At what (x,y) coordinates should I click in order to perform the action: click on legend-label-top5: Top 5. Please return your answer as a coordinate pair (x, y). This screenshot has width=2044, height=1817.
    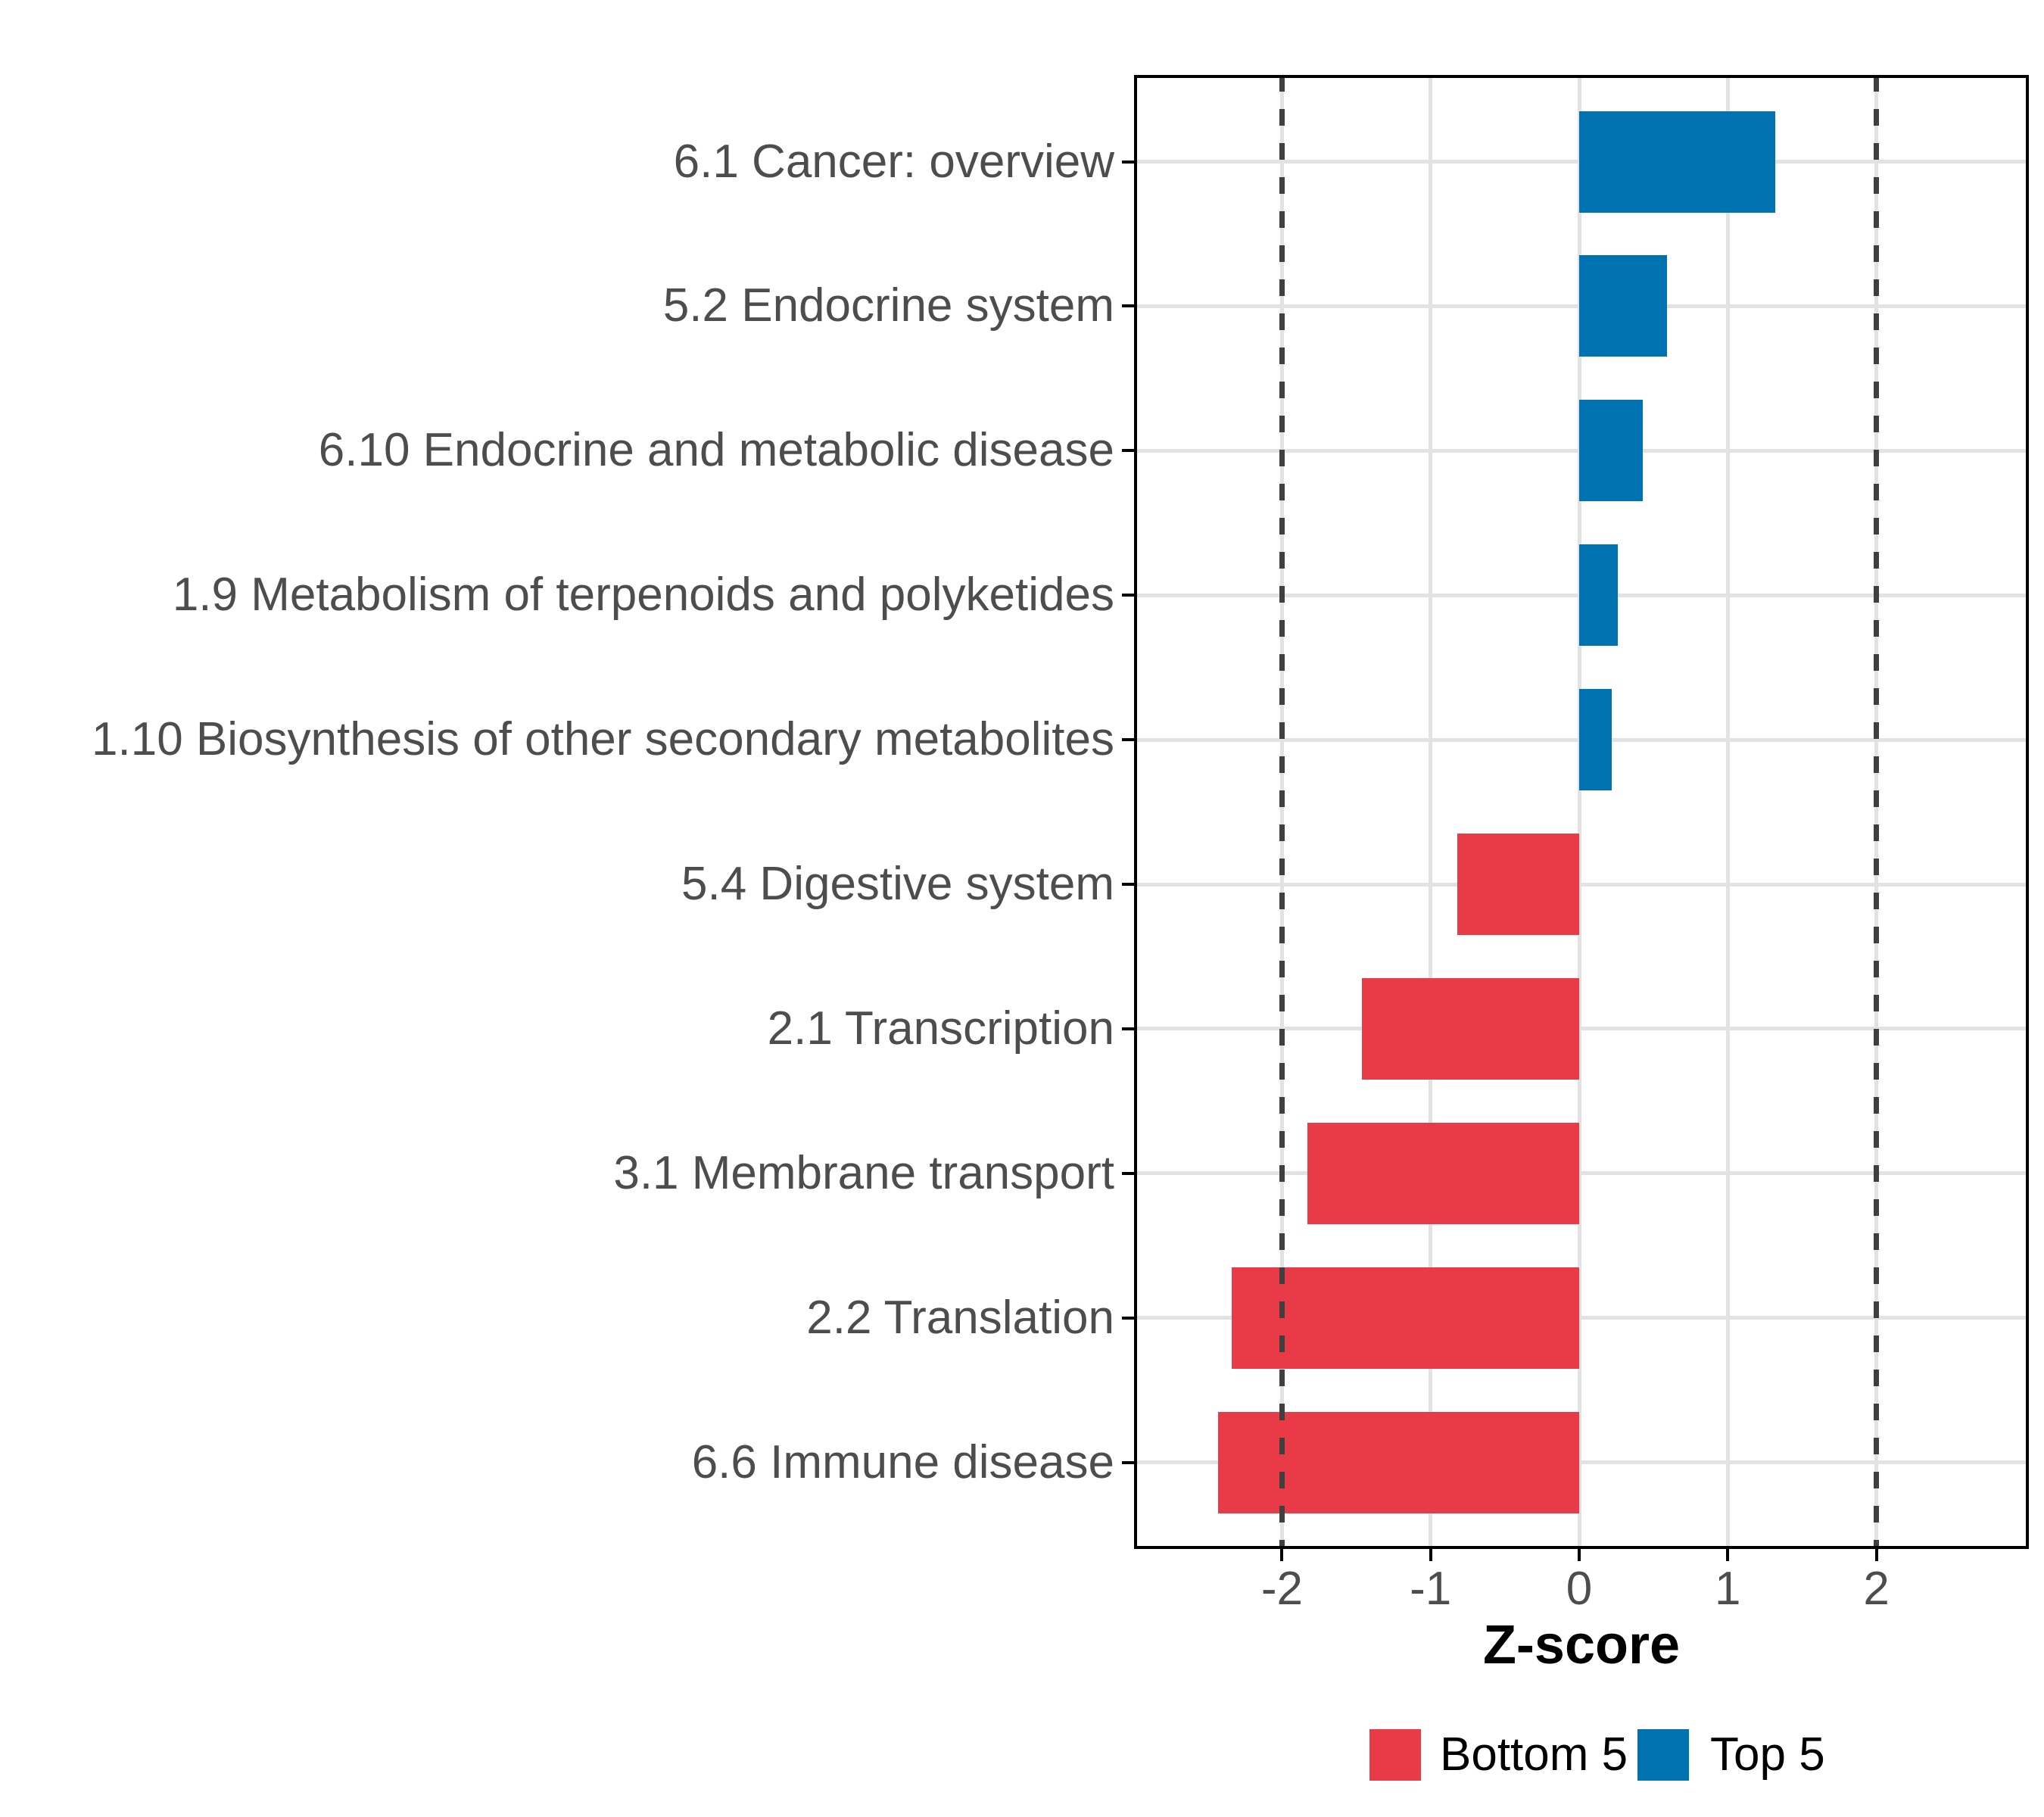
    Looking at the image, I should click on (1767, 1754).